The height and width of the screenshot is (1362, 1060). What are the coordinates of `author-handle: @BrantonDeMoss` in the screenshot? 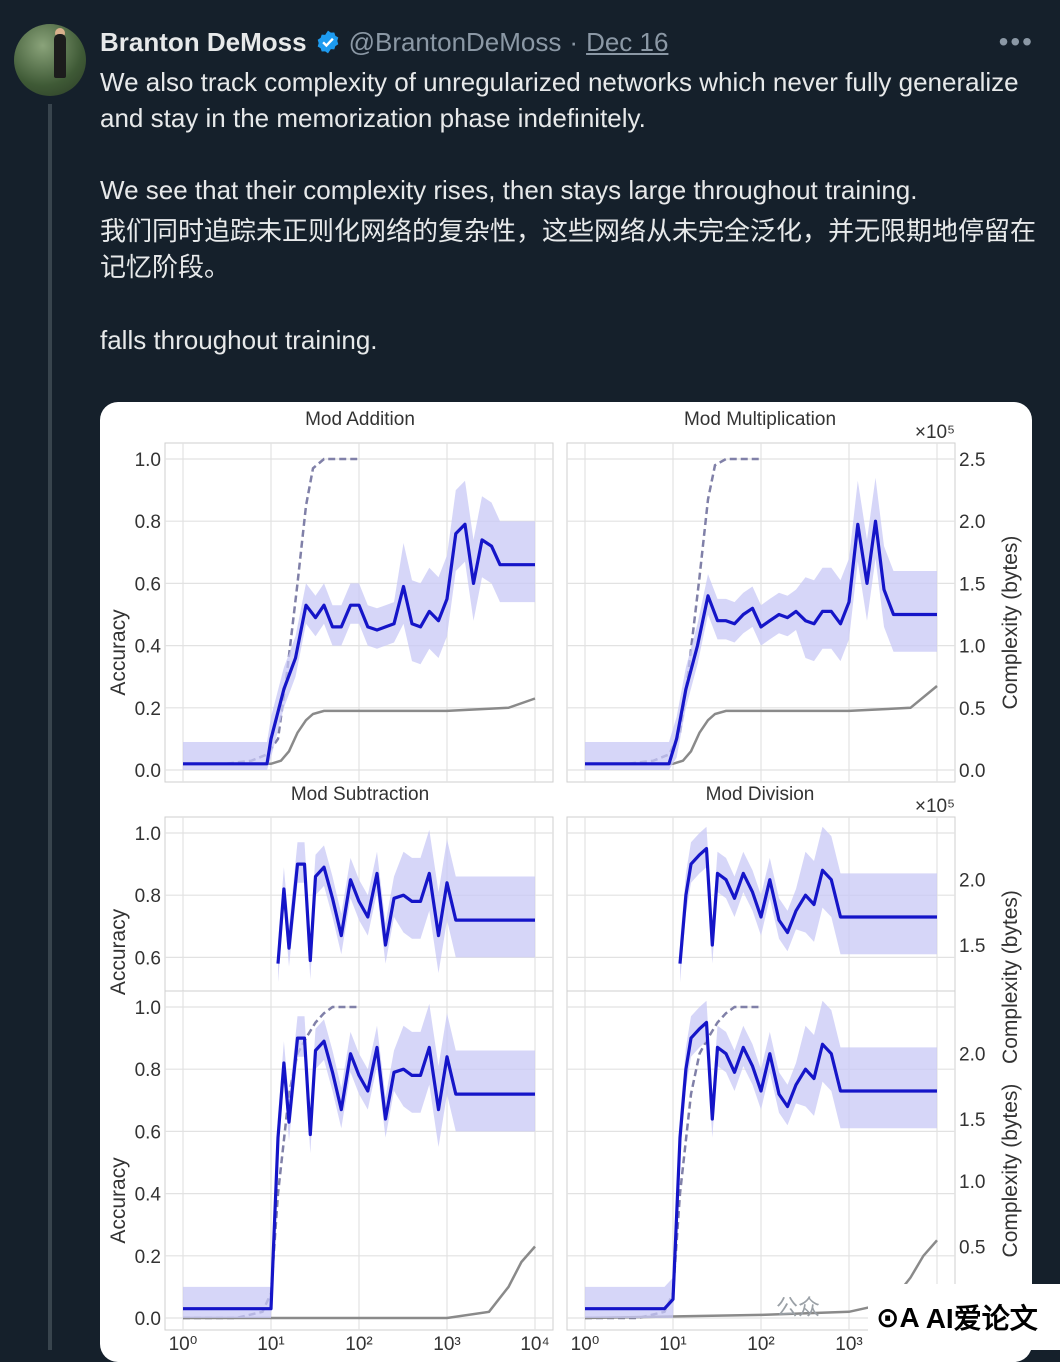 It's located at (455, 41).